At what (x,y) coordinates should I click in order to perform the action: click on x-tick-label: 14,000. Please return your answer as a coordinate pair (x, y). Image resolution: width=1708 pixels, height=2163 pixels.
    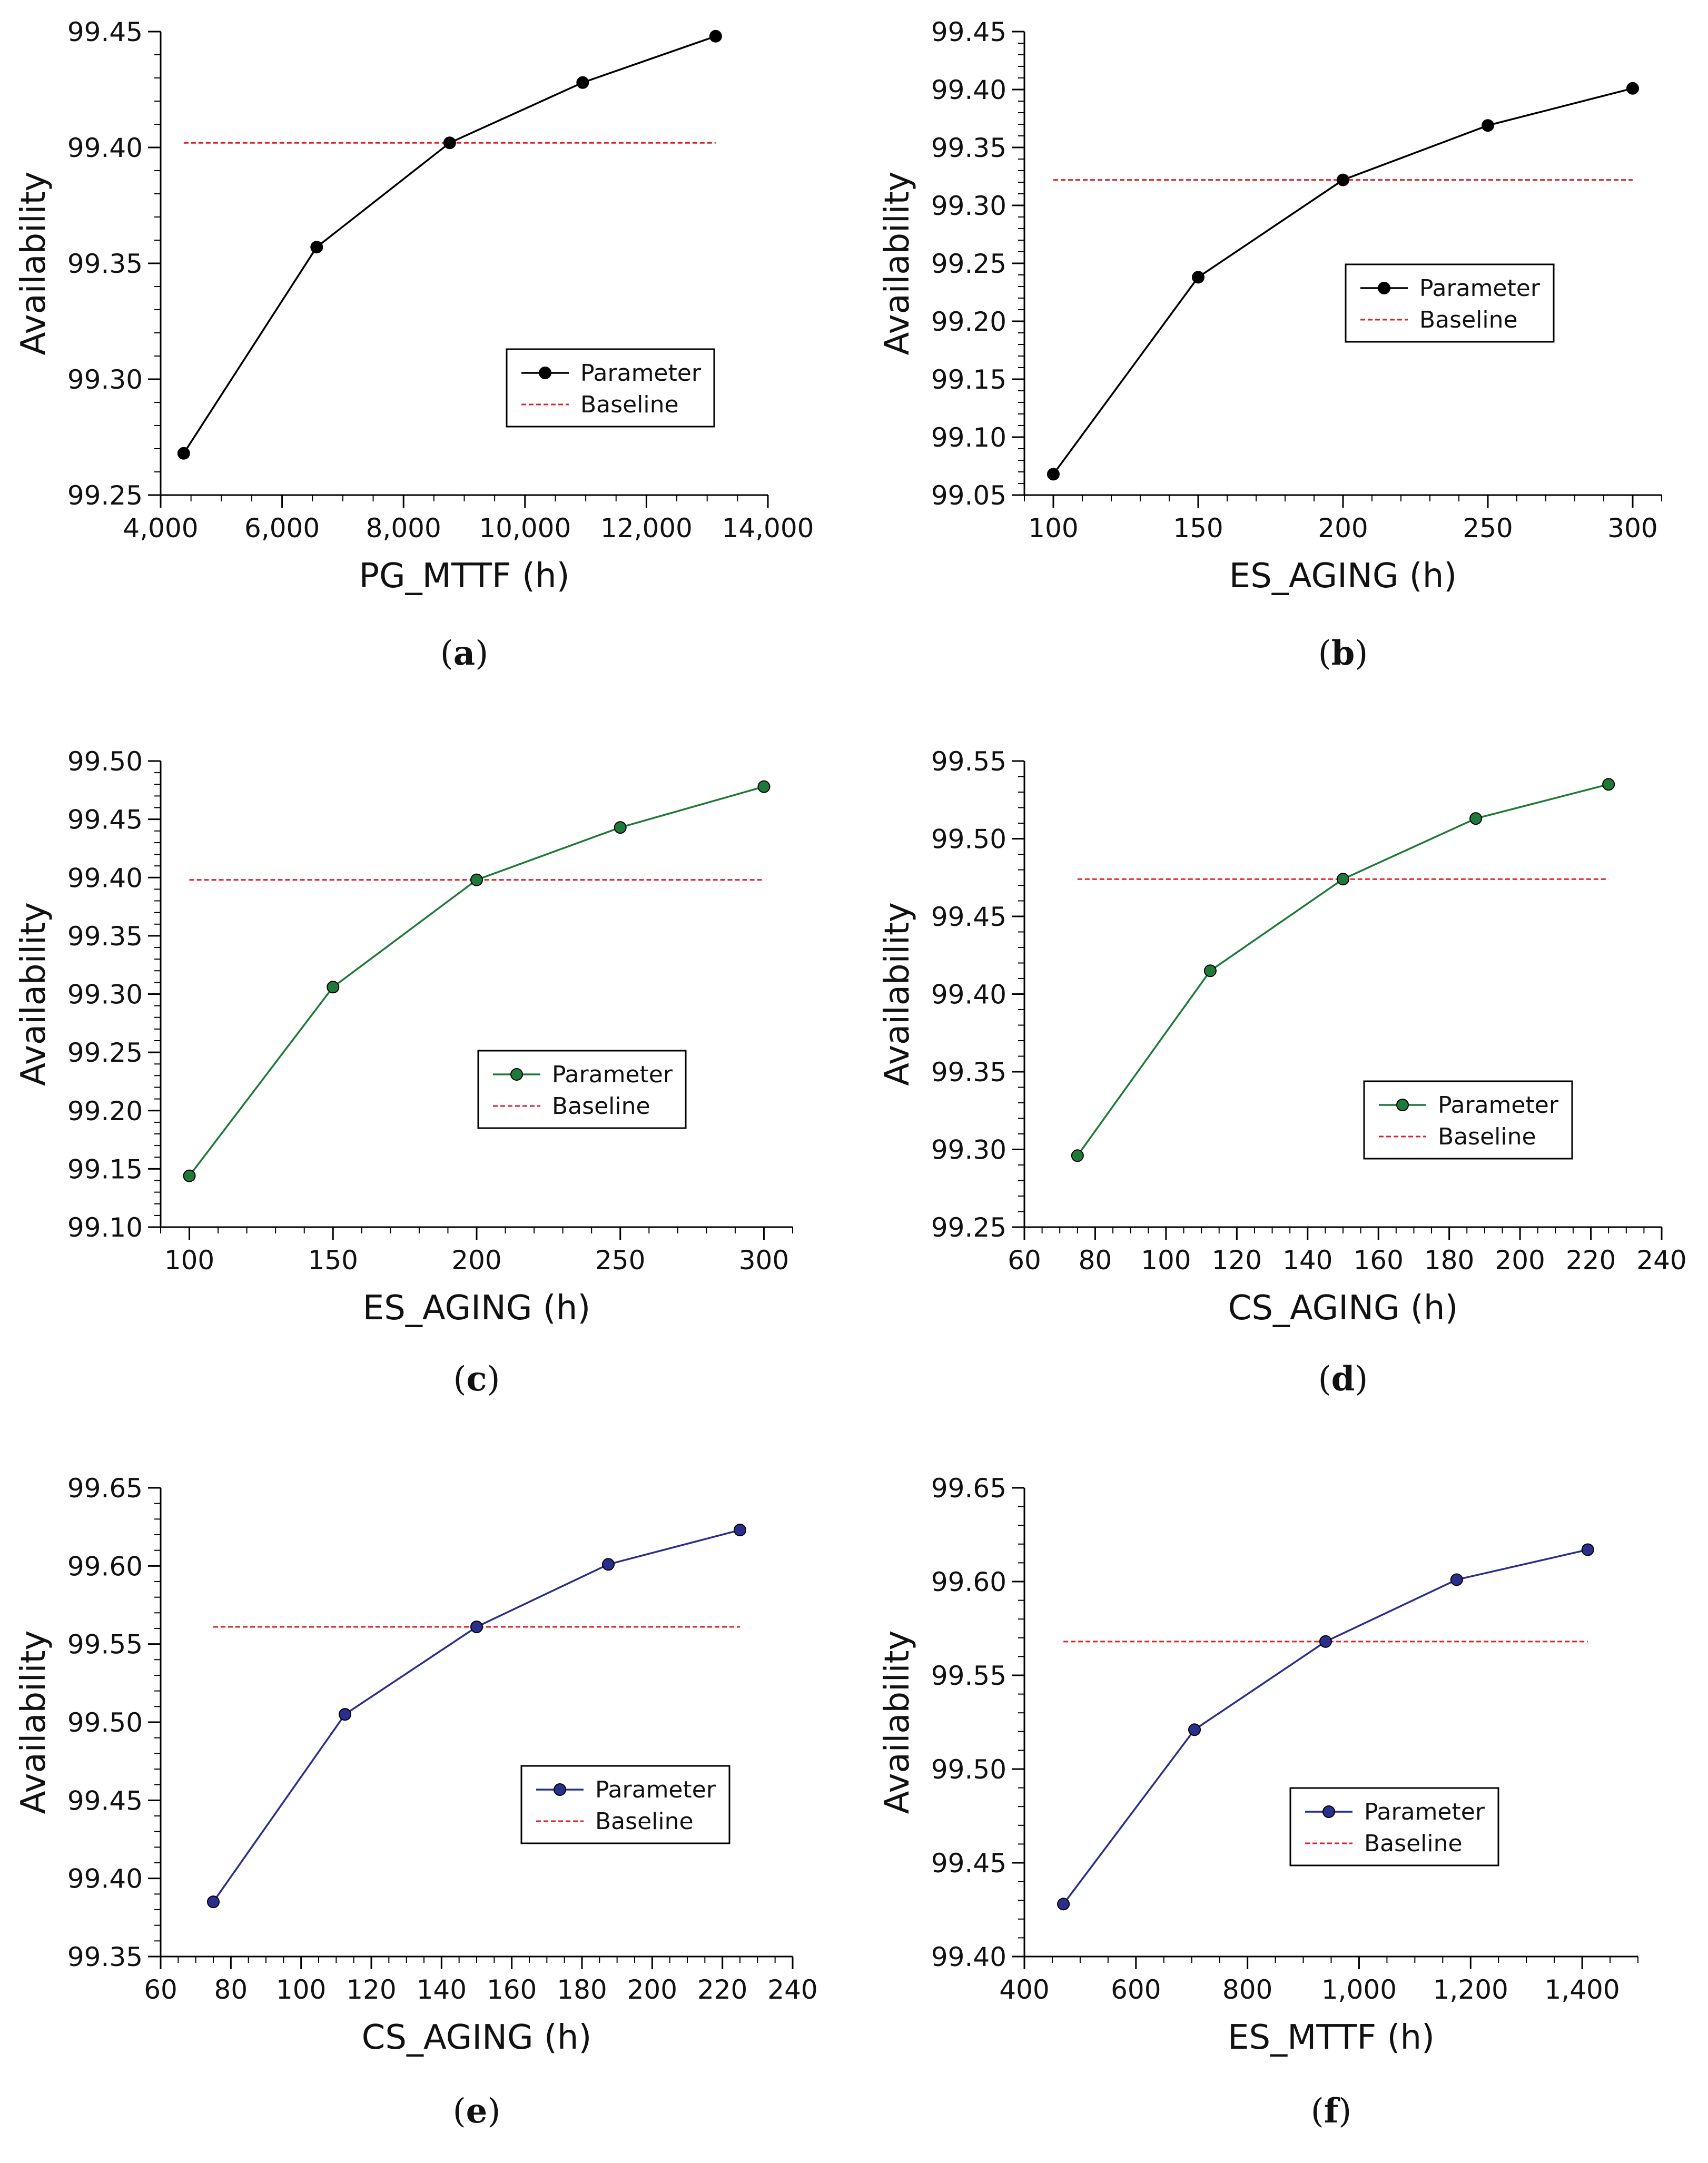
    Looking at the image, I should click on (768, 528).